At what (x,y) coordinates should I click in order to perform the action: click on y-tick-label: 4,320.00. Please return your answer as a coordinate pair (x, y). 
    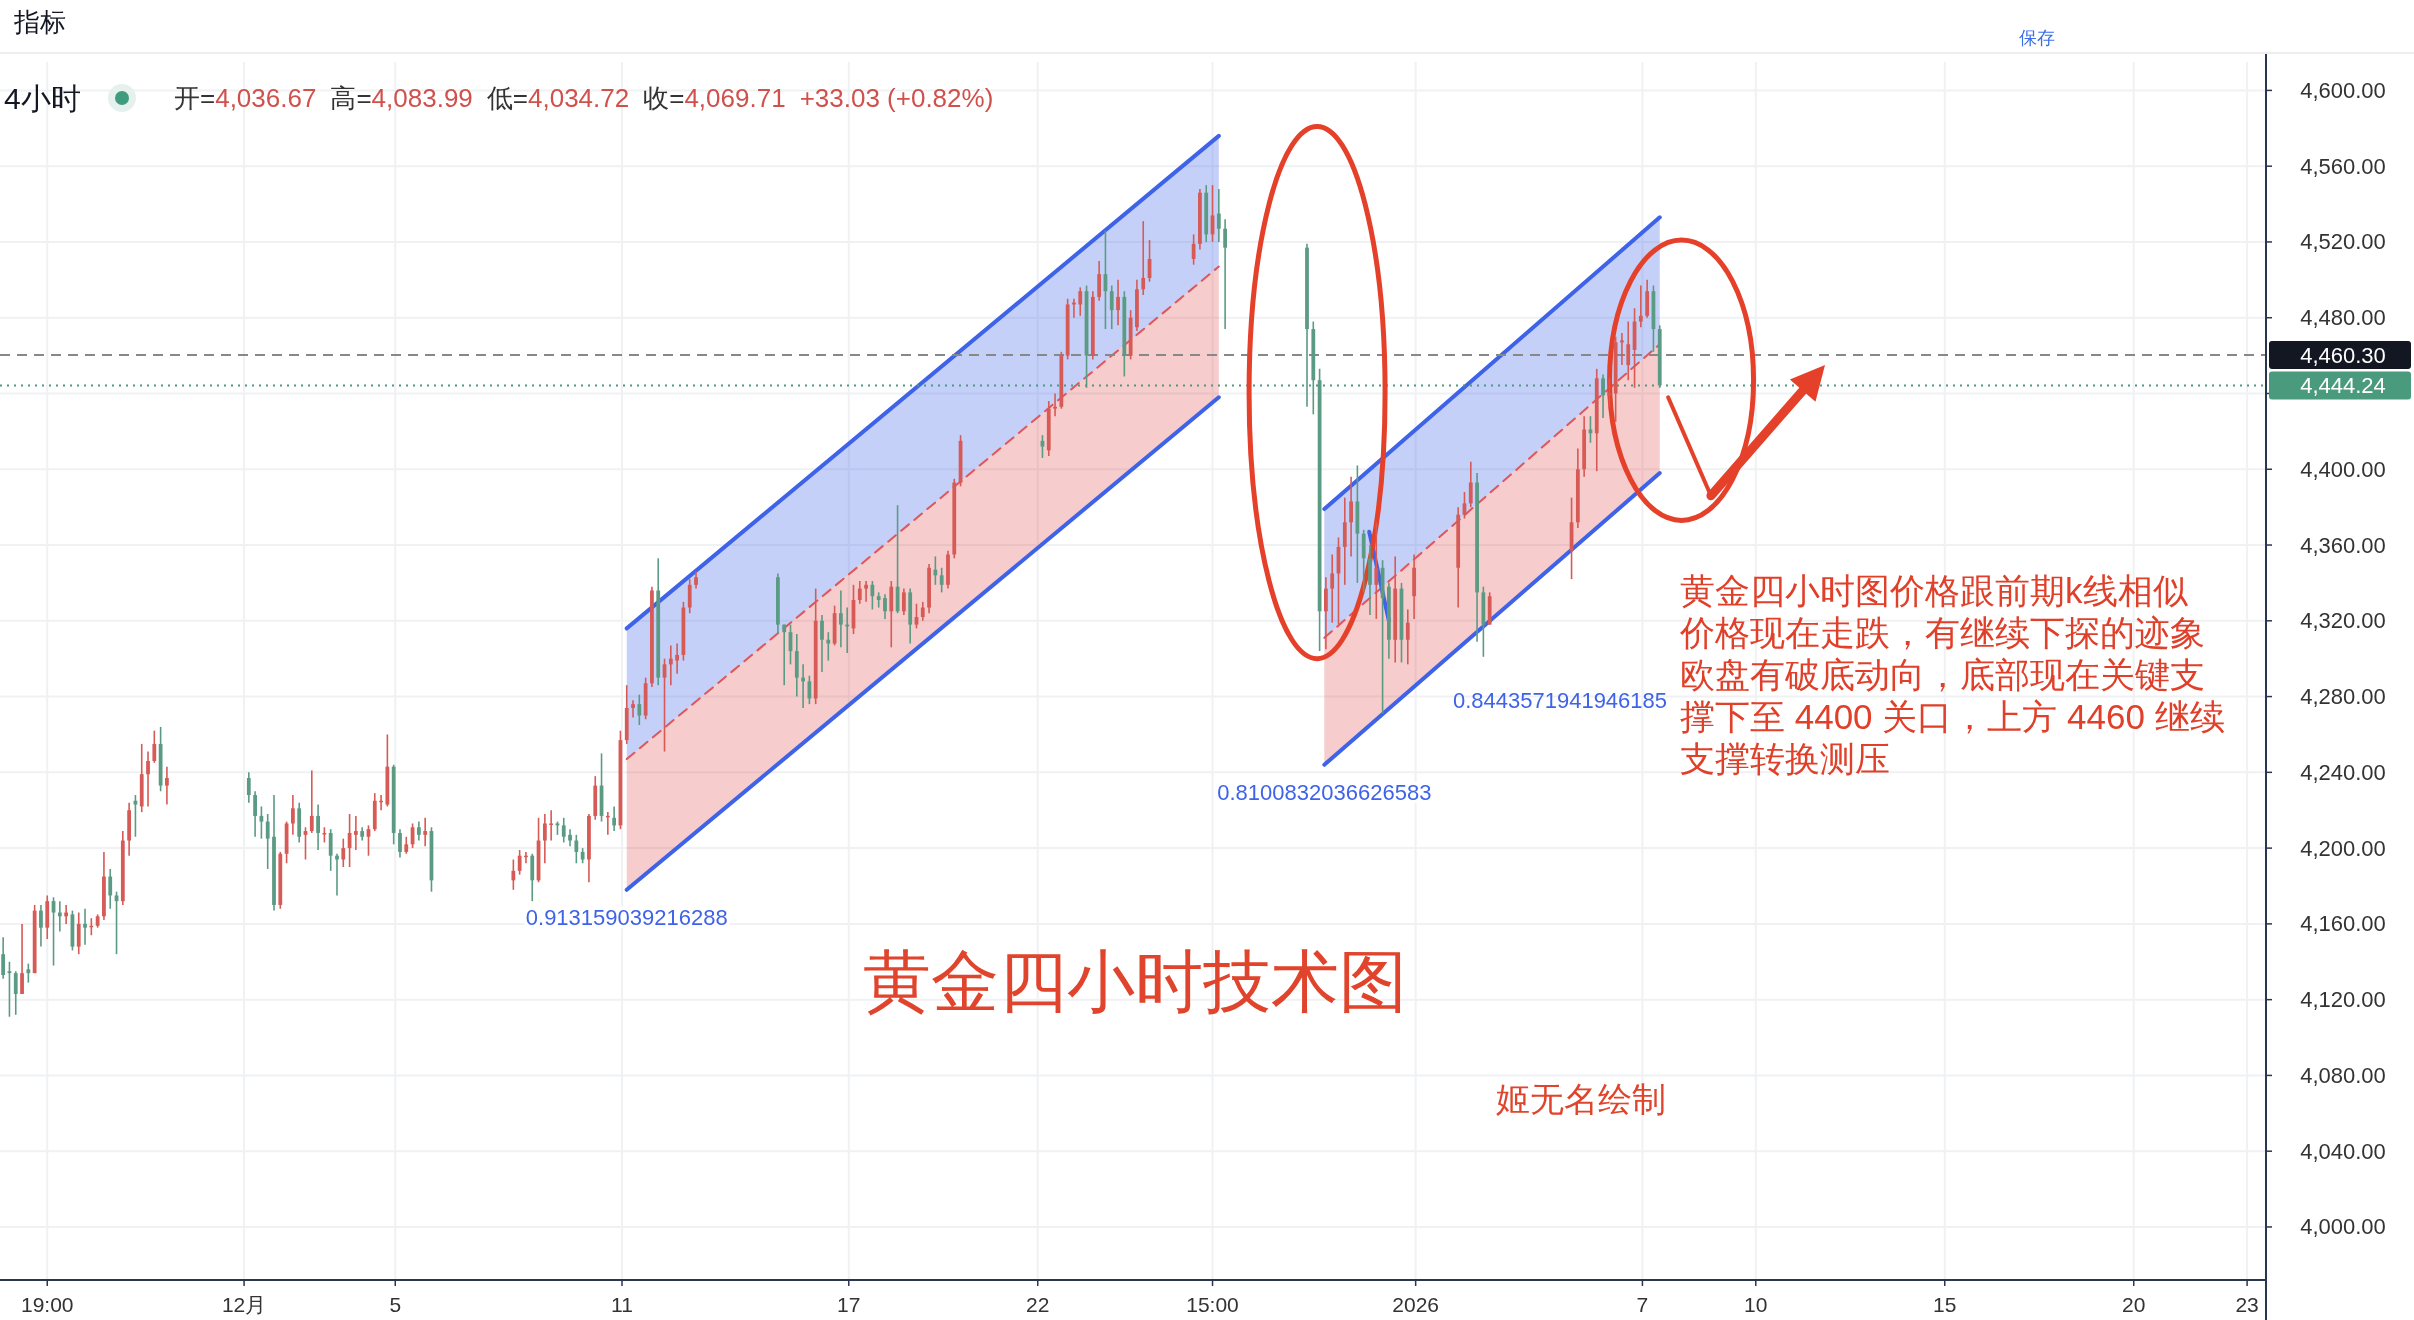
    Looking at the image, I should click on (2343, 621).